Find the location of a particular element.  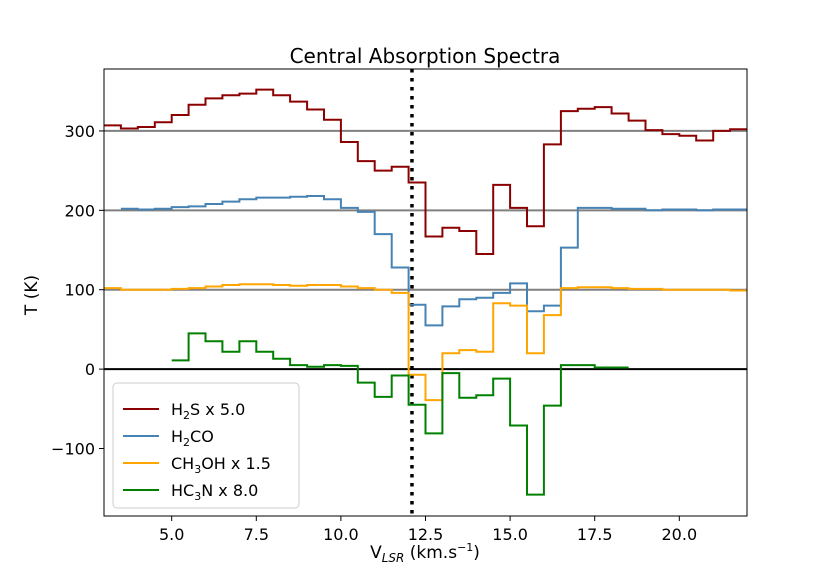

x-tick-label: 12.5 is located at coordinates (426, 534).